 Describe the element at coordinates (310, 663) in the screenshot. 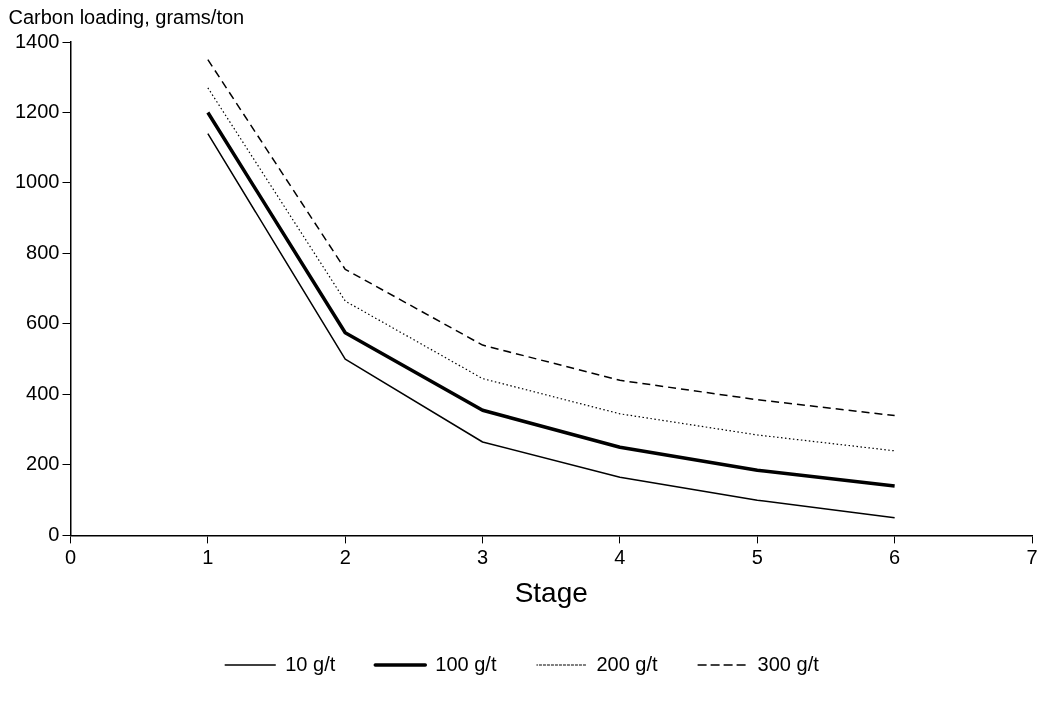

I see `legend-label: 10 g/t` at that location.